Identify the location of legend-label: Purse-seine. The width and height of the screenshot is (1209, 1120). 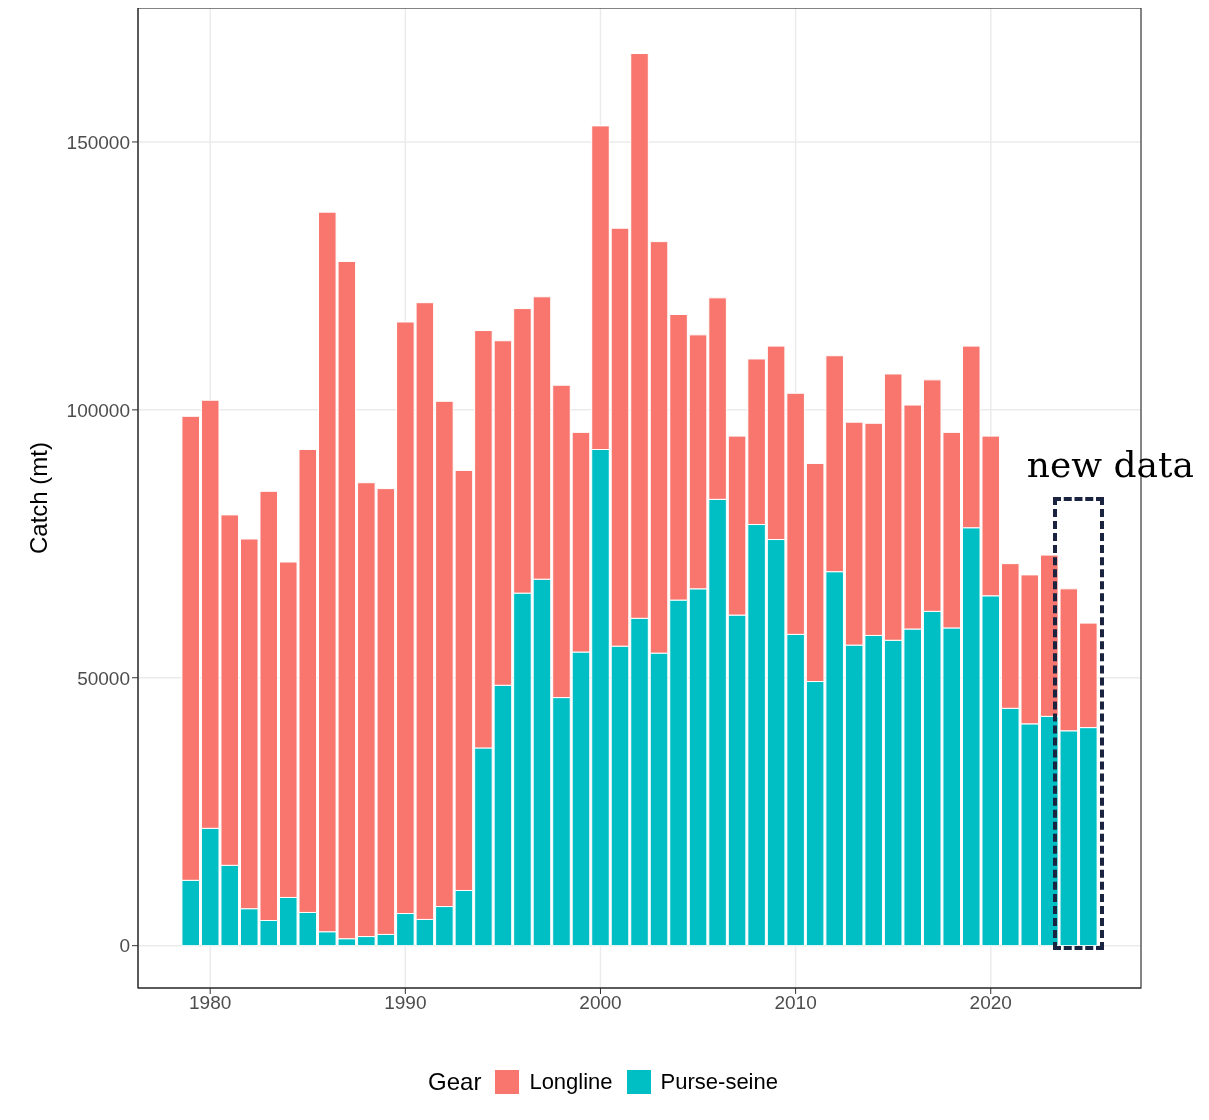
(719, 1082).